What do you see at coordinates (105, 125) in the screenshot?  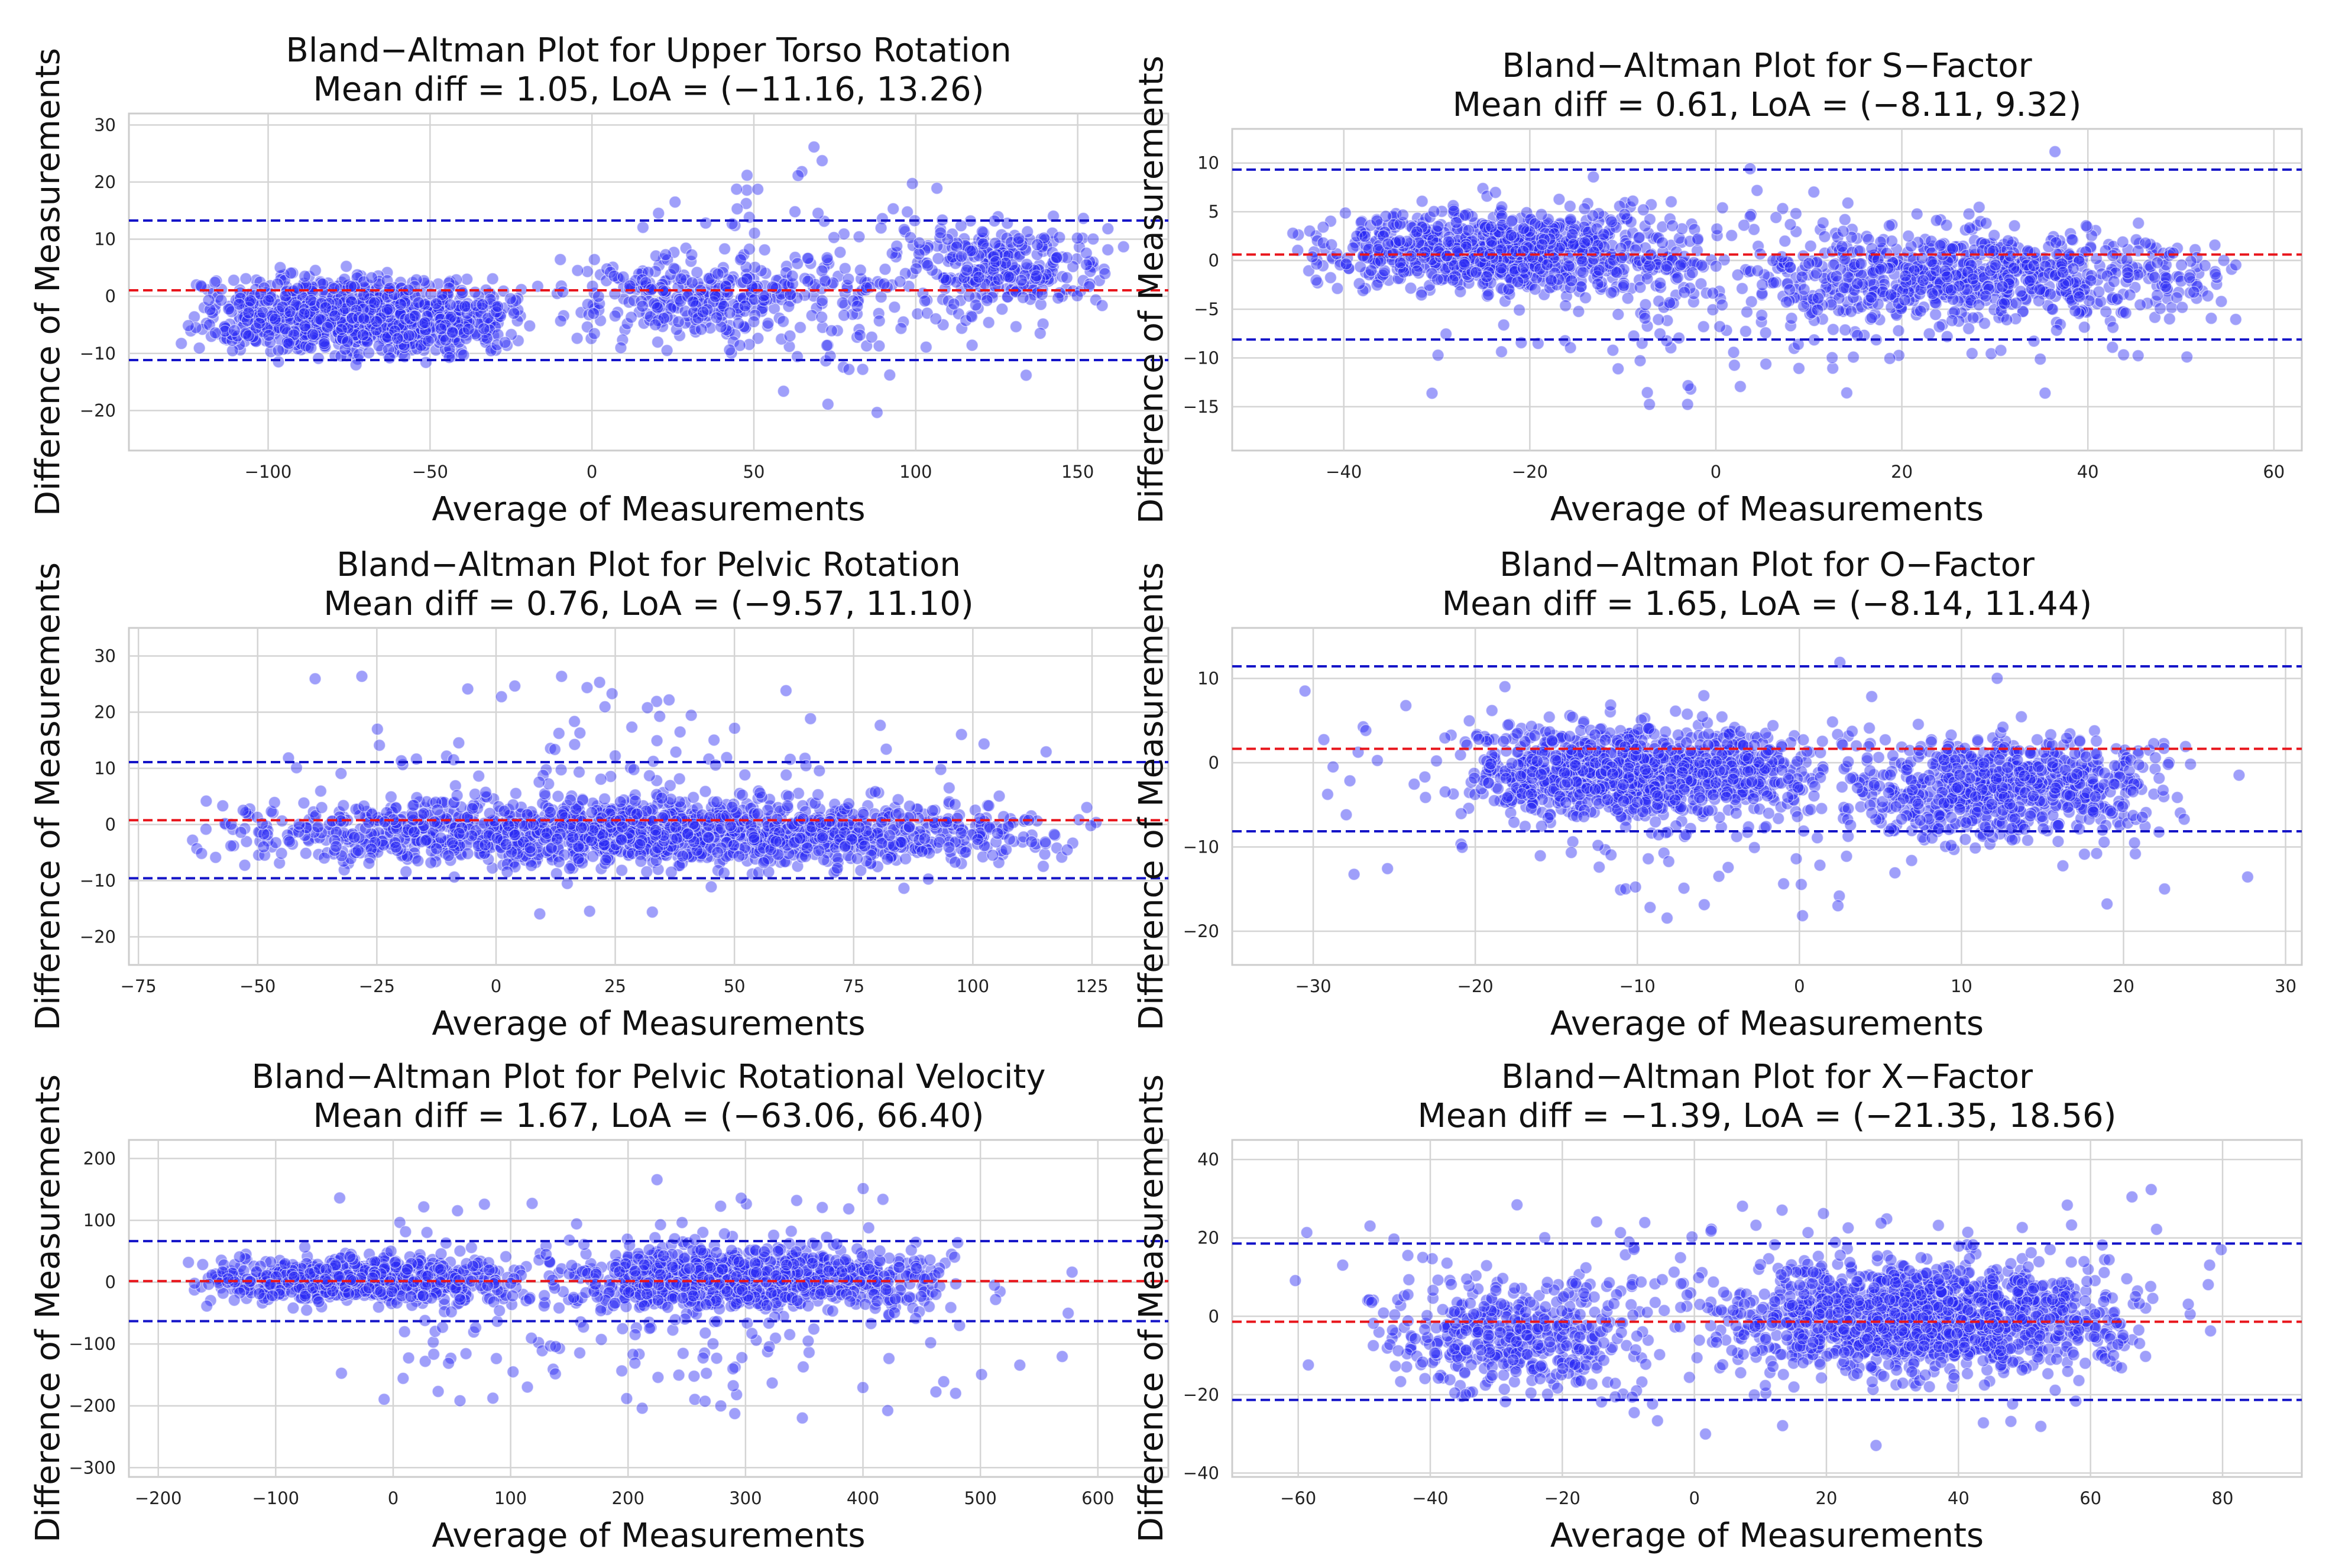 I see `y-tick-label: 30` at bounding box center [105, 125].